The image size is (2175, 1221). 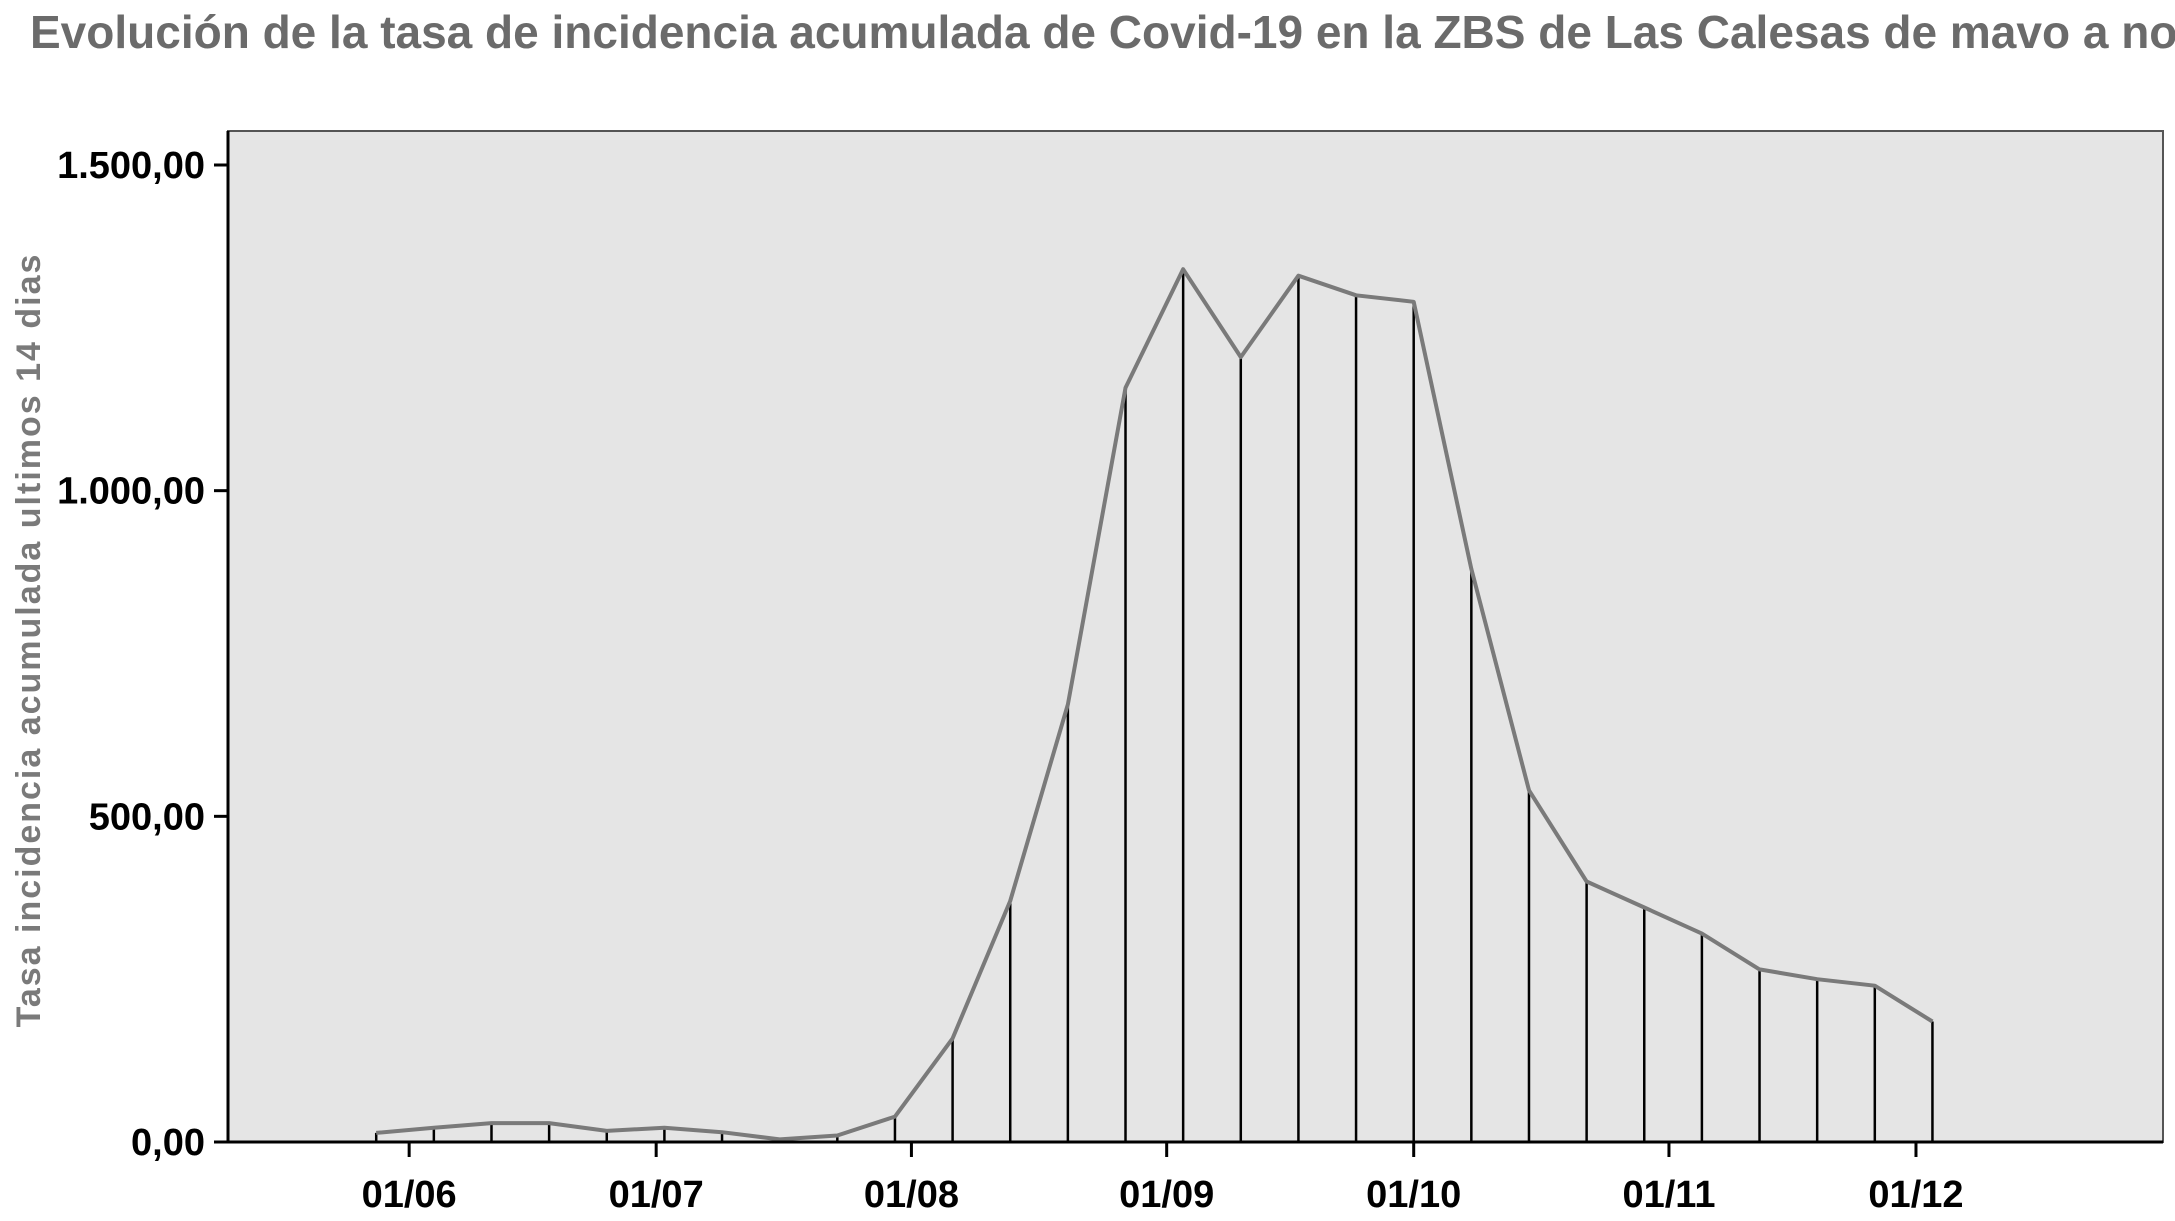 I want to click on y-axis-ticks: 0,00 500,00 1.000,00 1.500,00, so click(x=142, y=654).